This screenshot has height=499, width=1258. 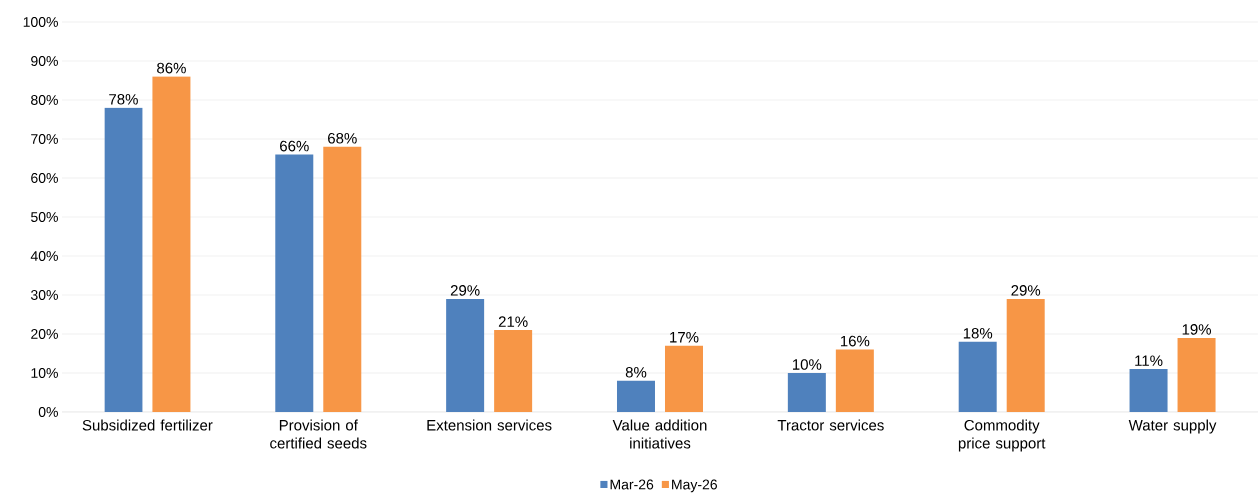 What do you see at coordinates (44, 373) in the screenshot?
I see `y-tick-label: 10%` at bounding box center [44, 373].